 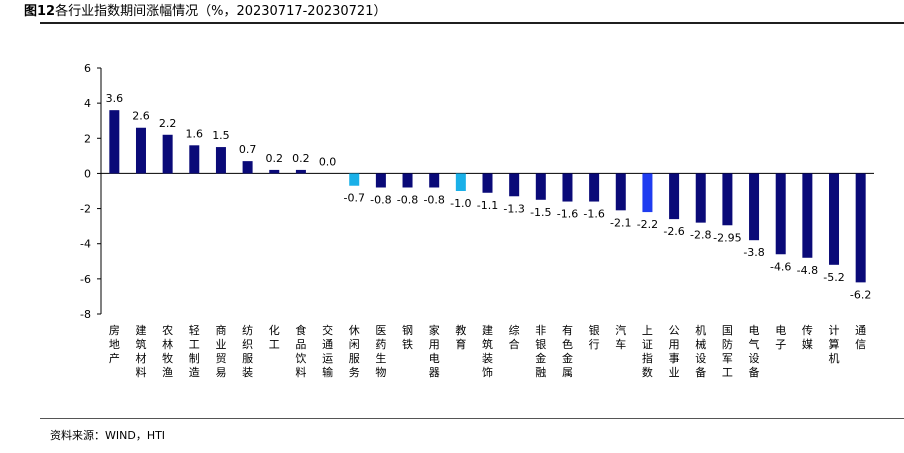 I want to click on category-label: 建筑材料, so click(x=140, y=351).